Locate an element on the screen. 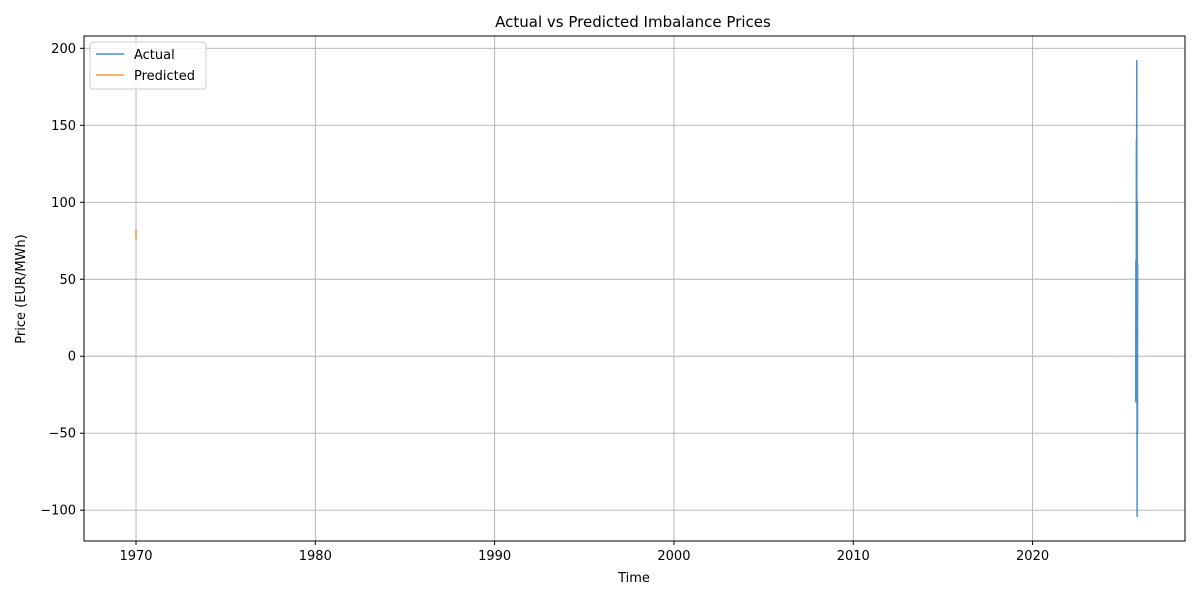 The image size is (1200, 600). legend: Actual Predicted is located at coordinates (148, 65).